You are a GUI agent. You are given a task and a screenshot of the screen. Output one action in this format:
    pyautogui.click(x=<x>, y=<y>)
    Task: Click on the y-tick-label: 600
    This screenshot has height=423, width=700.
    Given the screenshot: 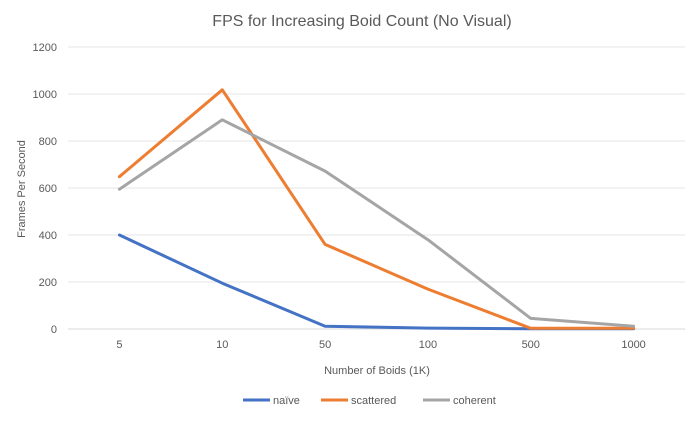 What is the action you would take?
    pyautogui.click(x=48, y=189)
    